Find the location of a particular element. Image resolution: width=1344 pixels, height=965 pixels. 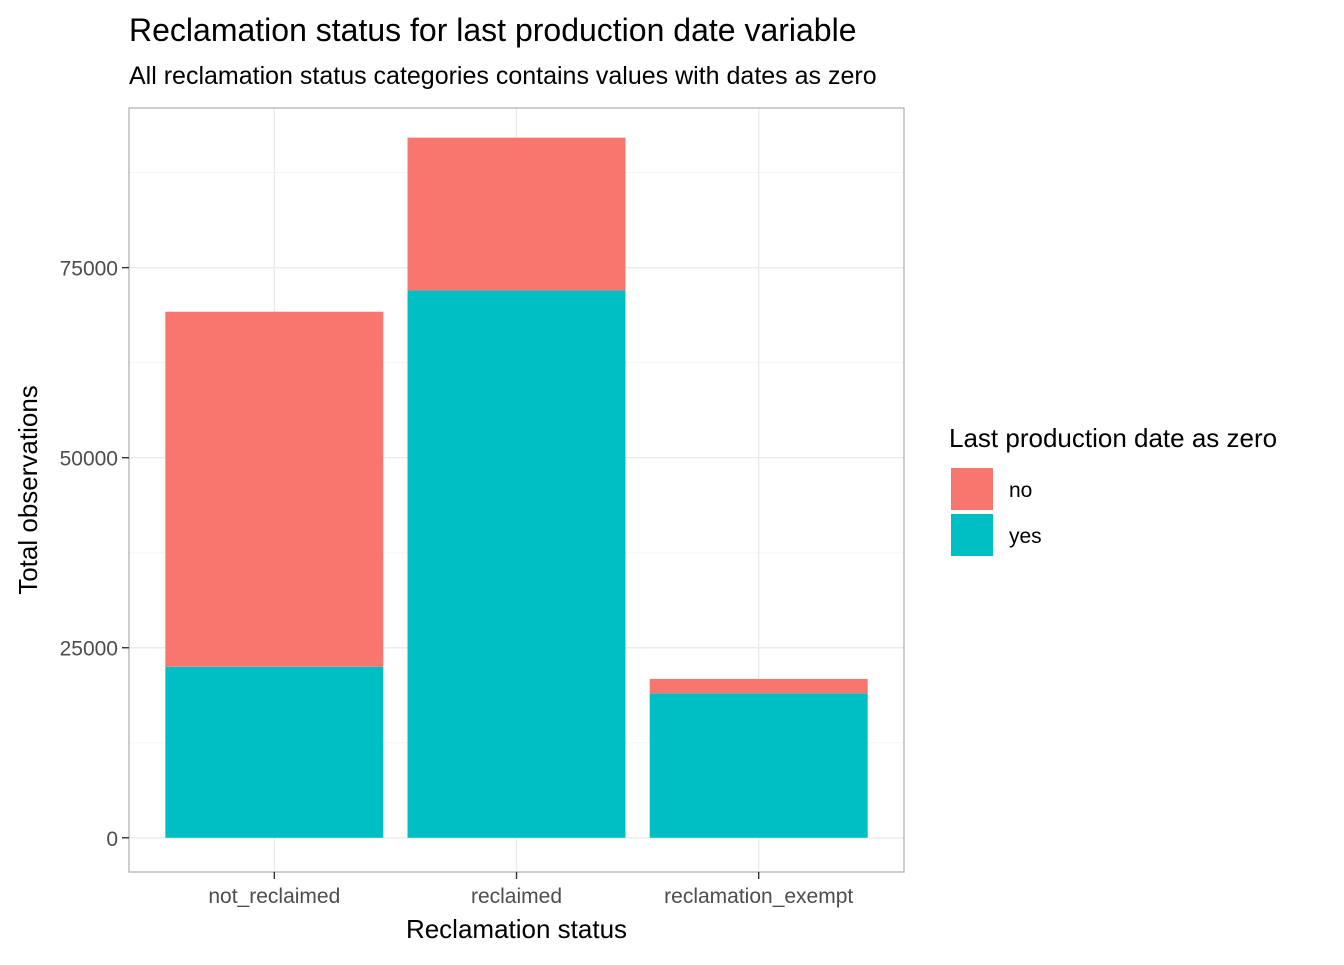

legend-label-no: no is located at coordinates (1020, 490).